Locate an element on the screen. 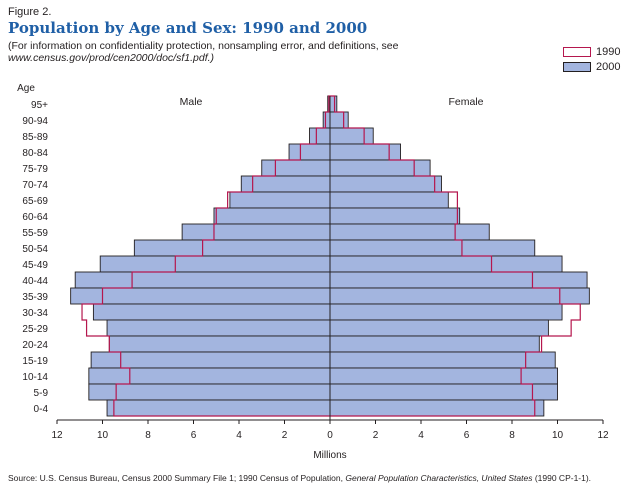 The height and width of the screenshot is (490, 630). age-label-10-14: 10-14 is located at coordinates (35, 377).